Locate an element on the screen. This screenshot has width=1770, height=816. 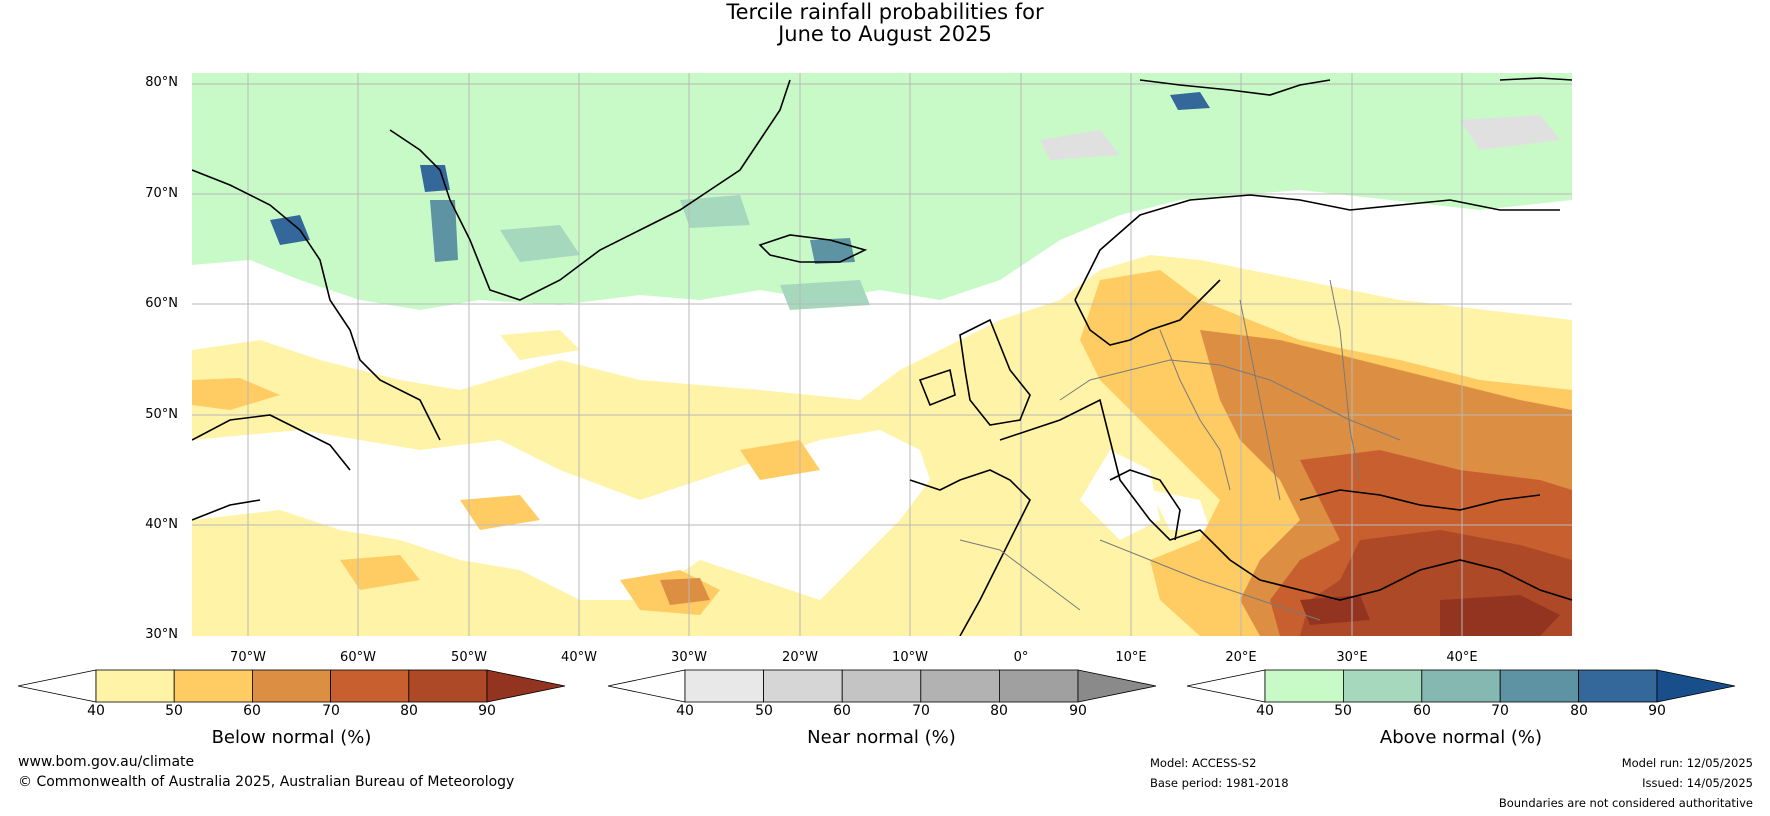
cb1-tick-80: 80 is located at coordinates (409, 711).